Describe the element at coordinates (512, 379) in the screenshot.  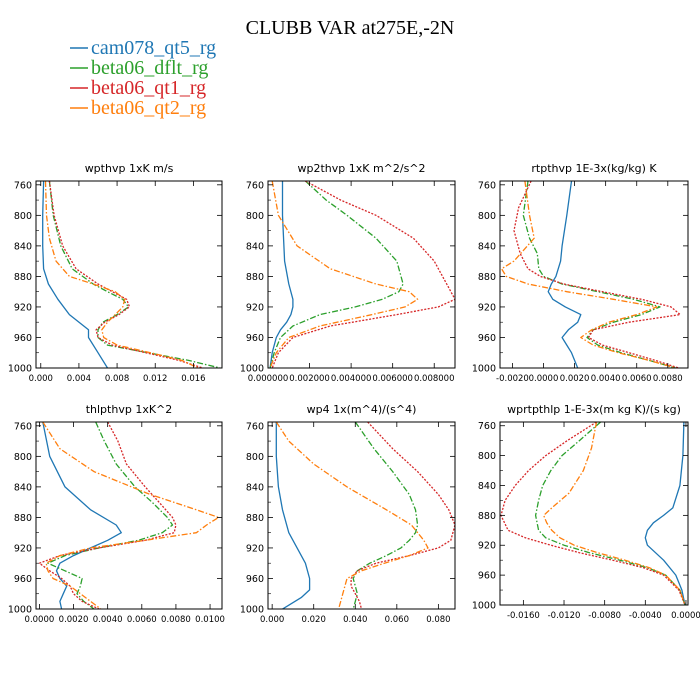
I see `x-tick-label: -0.0020` at that location.